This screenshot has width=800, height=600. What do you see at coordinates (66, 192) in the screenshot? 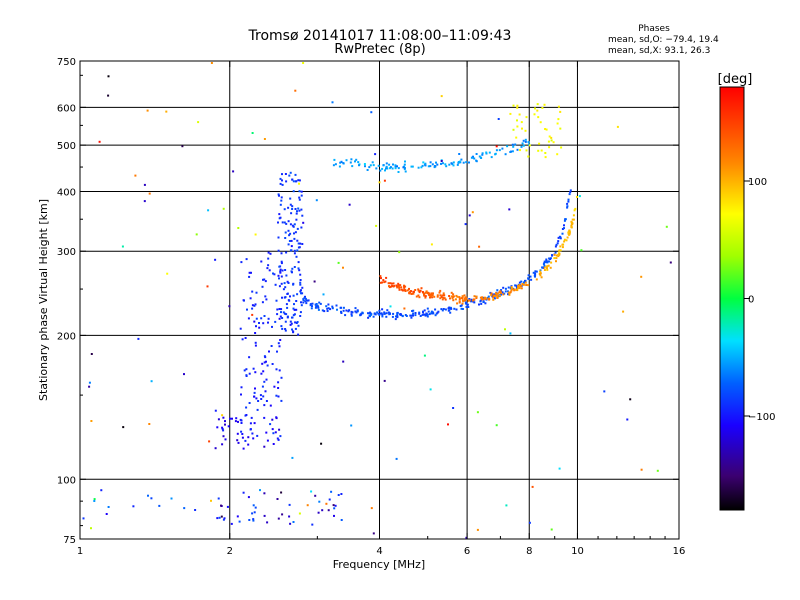
I see `y-tick-label: 400` at bounding box center [66, 192].